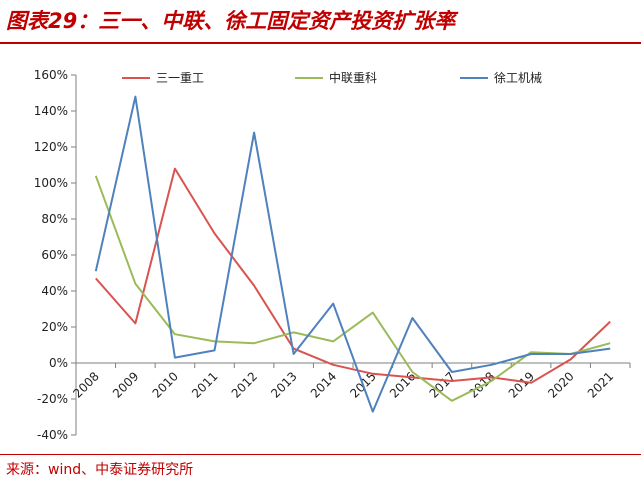 The height and width of the screenshot is (485, 641). I want to click on y-tick-label: 160%, so click(51, 75).